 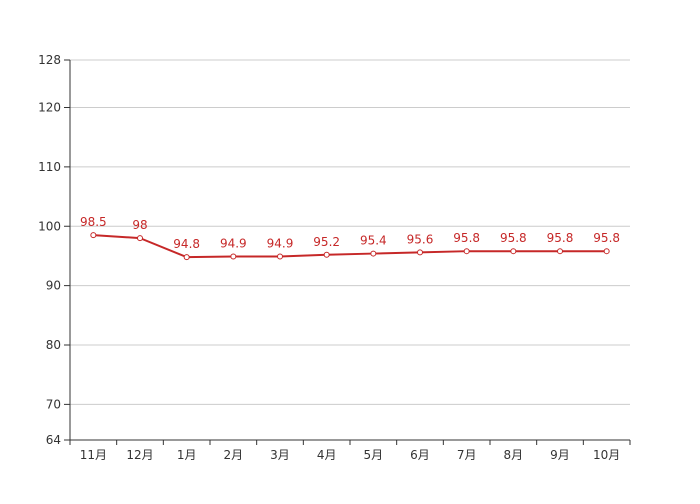 I want to click on x-tick-label: 3月, so click(x=280, y=455).